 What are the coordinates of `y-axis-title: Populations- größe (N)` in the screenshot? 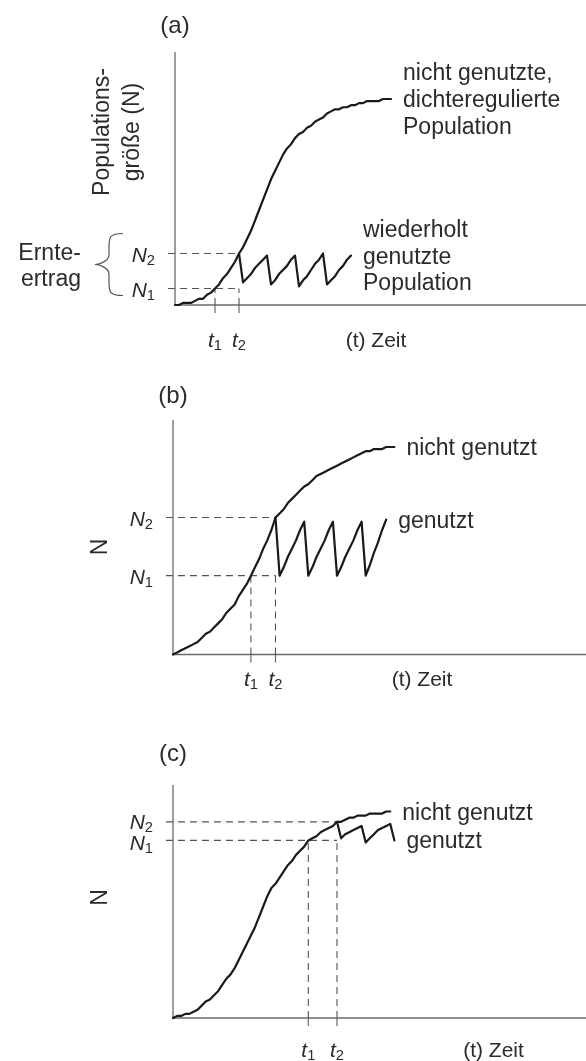 It's located at (116, 132).